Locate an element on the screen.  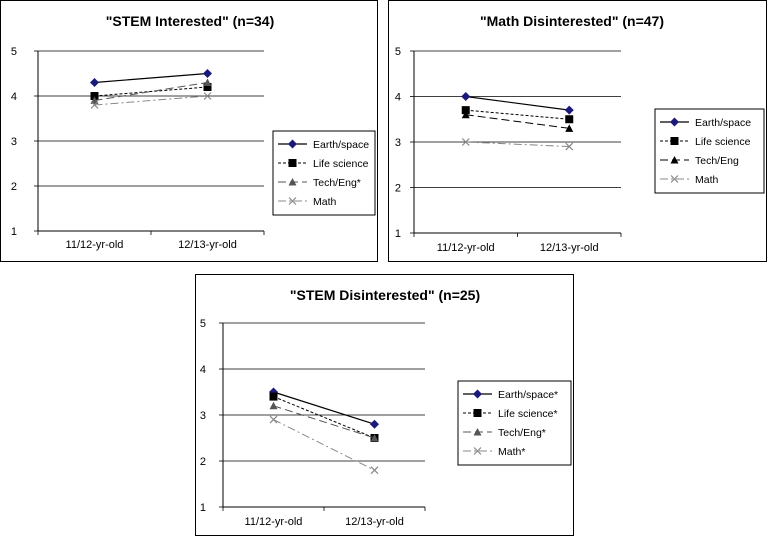
chart-title: "Math Disinterested" (n=47) is located at coordinates (572, 21).